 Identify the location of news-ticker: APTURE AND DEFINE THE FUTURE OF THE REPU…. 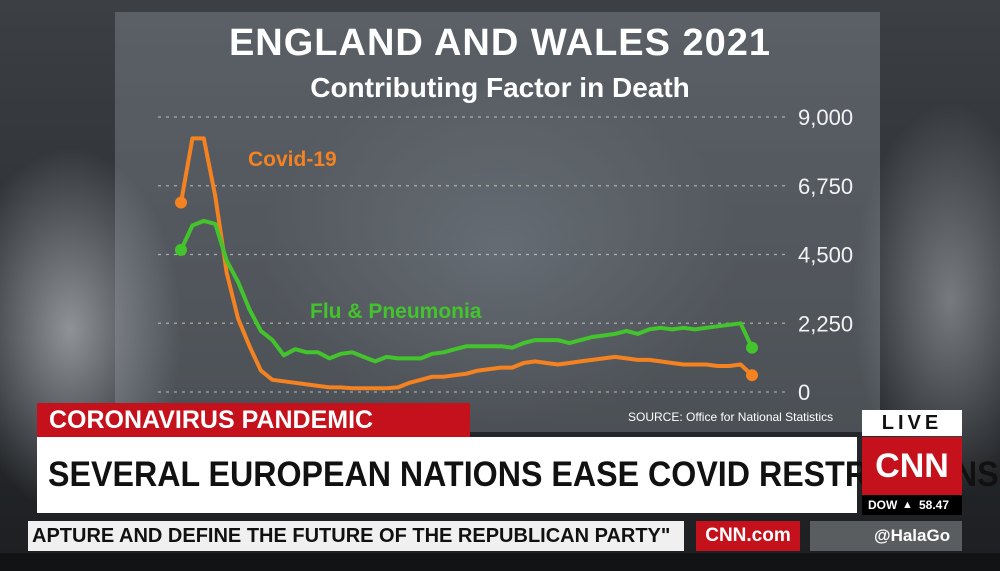
(356, 536).